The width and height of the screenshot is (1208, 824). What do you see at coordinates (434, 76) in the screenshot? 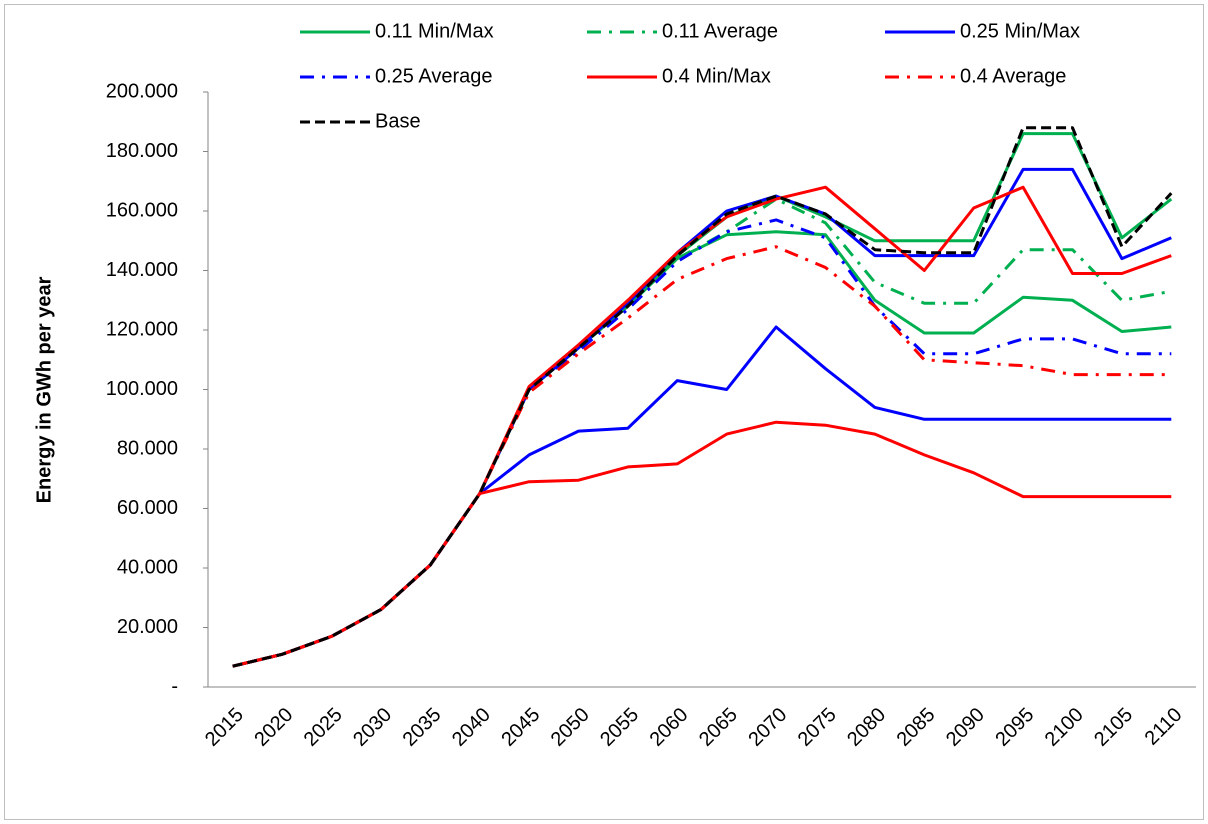
I see `legend-label: 0.25 Average` at bounding box center [434, 76].